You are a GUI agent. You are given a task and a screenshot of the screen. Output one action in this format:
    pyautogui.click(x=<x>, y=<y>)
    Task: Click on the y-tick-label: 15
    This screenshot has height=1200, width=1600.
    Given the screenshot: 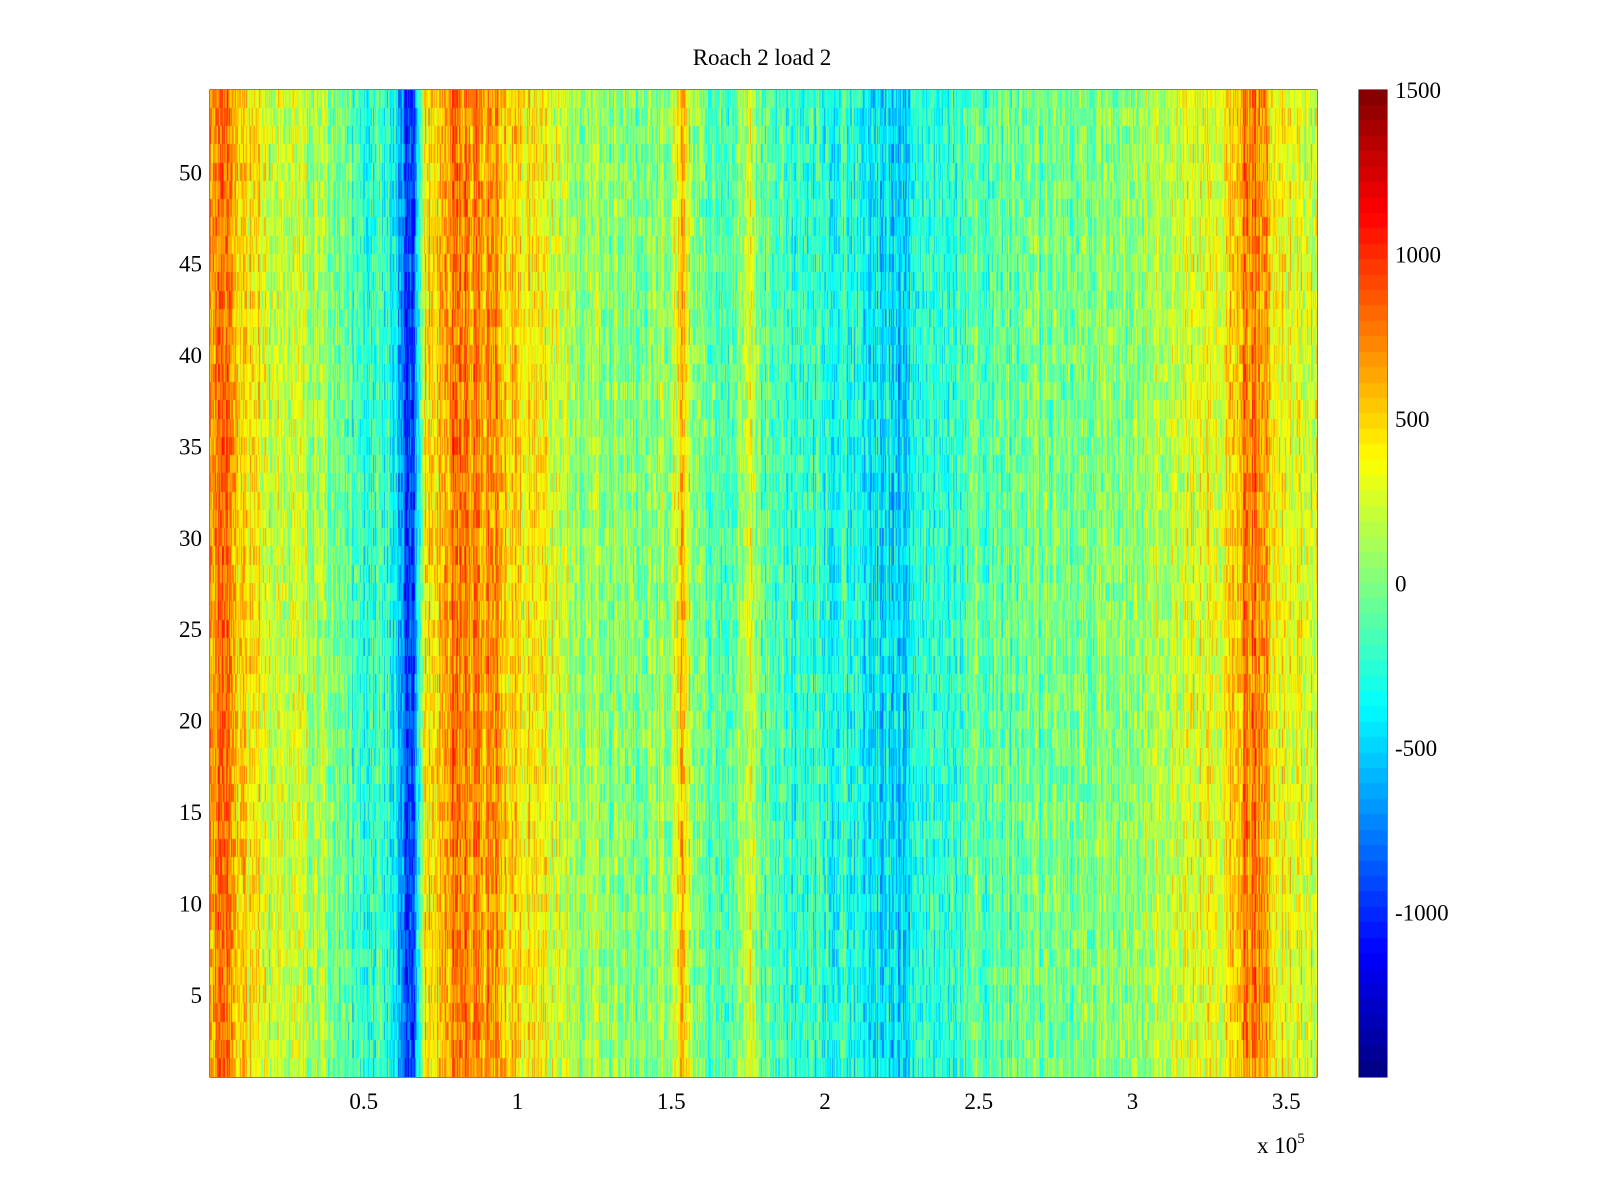 What is the action you would take?
    pyautogui.click(x=190, y=812)
    